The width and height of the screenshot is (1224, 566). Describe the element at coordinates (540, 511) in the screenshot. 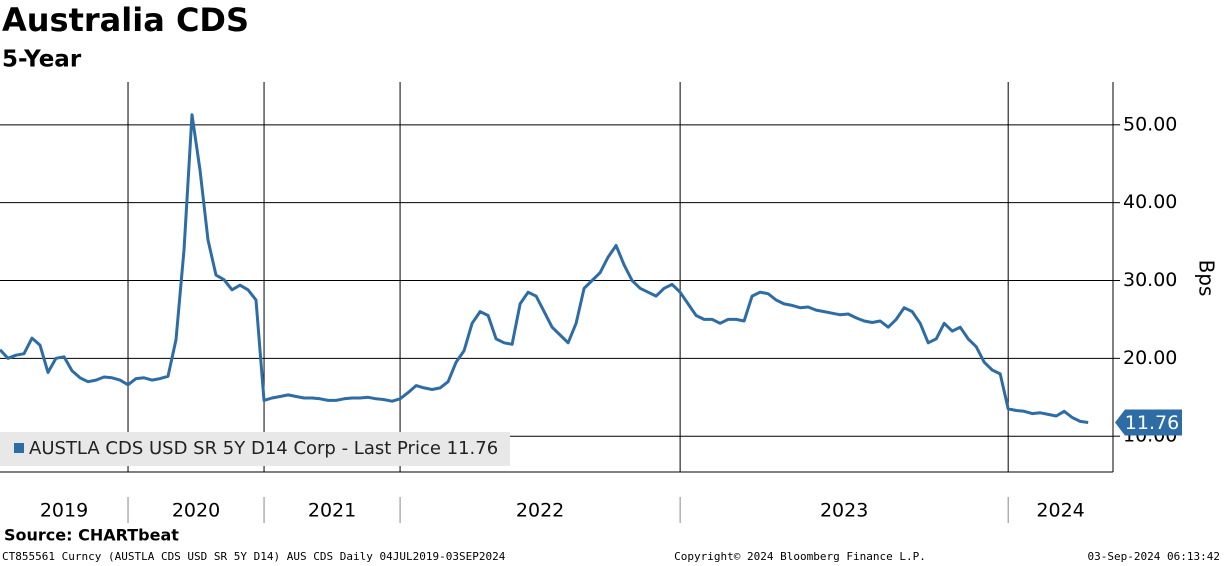

I see `x-tick-label: 2022` at that location.